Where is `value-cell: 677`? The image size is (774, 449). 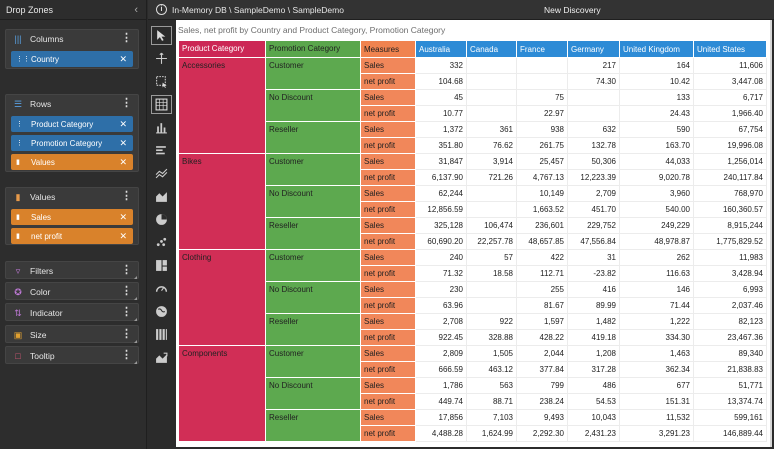
value-cell: 677 is located at coordinates (656, 385).